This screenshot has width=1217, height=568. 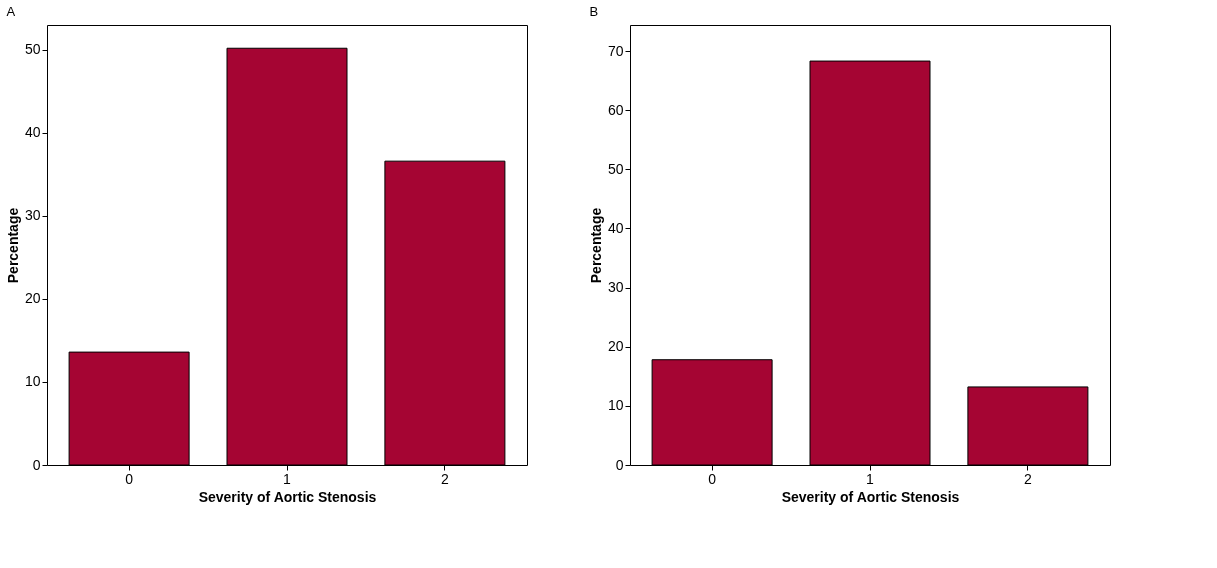 What do you see at coordinates (615, 50) in the screenshot?
I see `y-tick-label: 70` at bounding box center [615, 50].